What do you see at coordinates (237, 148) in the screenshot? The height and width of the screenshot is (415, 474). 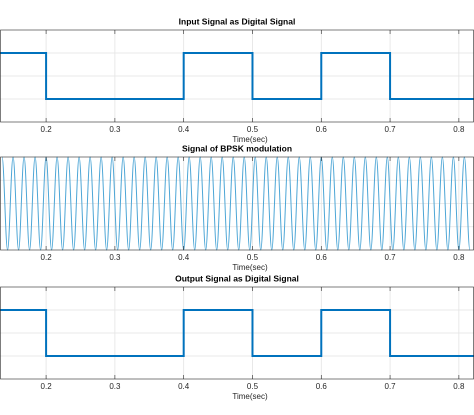 I see `subplot-title: Signal of BPSK modulation` at bounding box center [237, 148].